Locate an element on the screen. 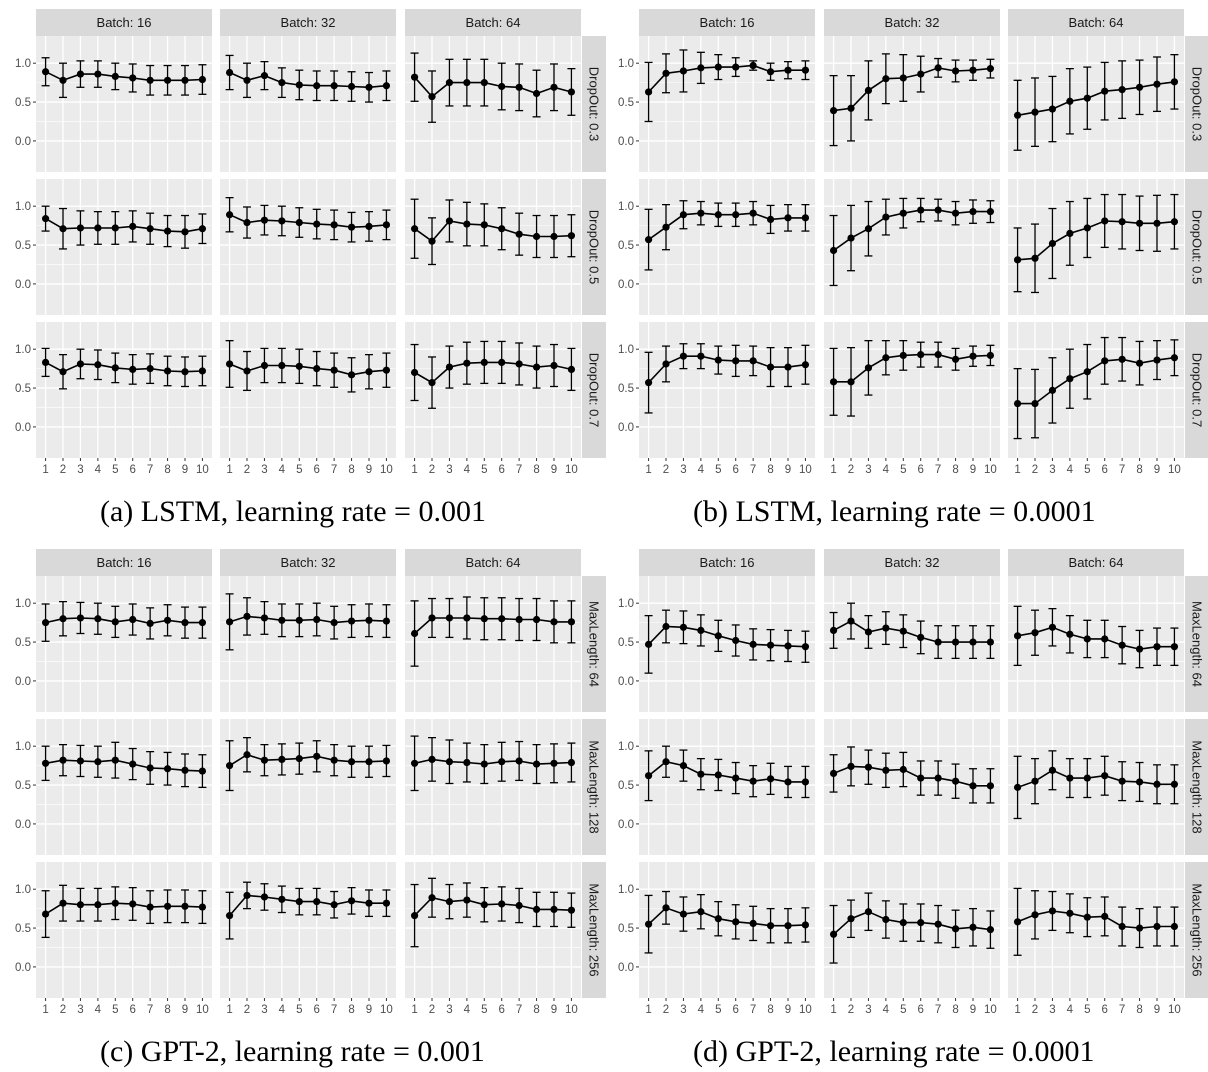 Image resolution: width=1208 pixels, height=1072 pixels. col-strip-label: Batch: 16 is located at coordinates (124, 22).